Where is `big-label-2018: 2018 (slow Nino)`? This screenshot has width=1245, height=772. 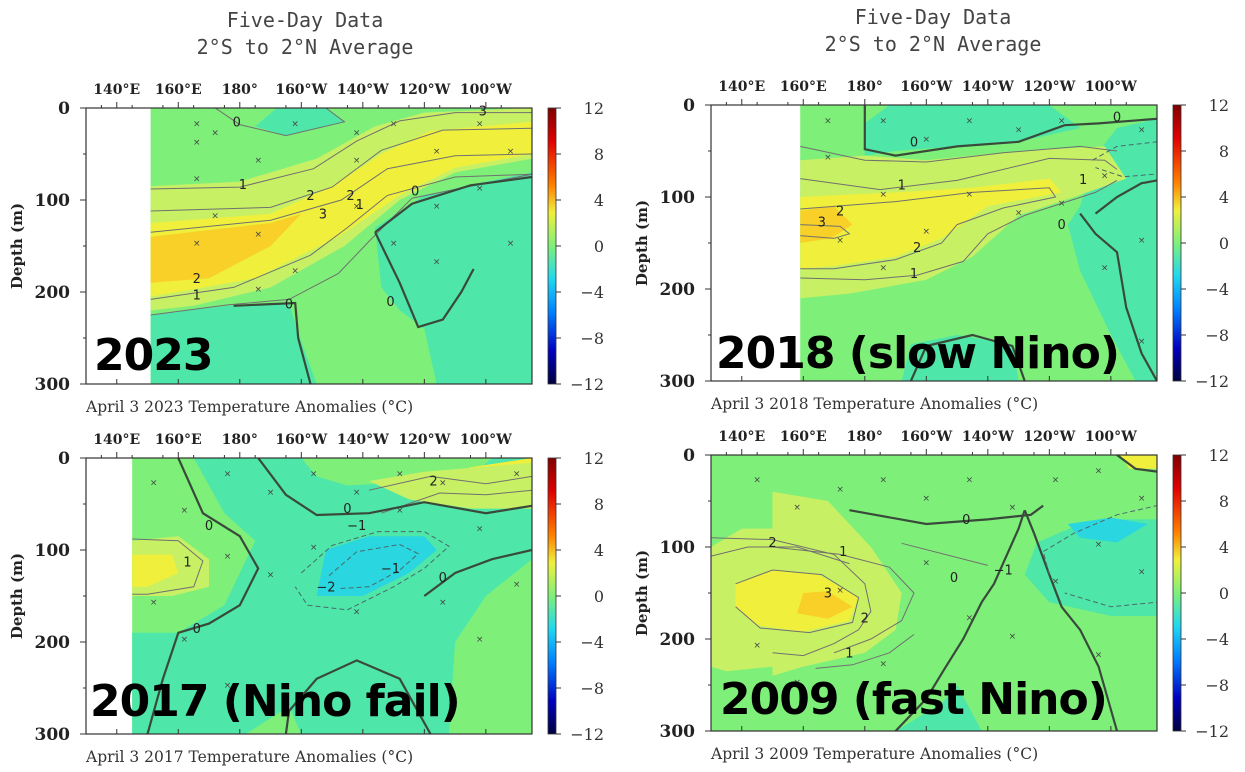
big-label-2018: 2018 (slow Nino) is located at coordinates (918, 353).